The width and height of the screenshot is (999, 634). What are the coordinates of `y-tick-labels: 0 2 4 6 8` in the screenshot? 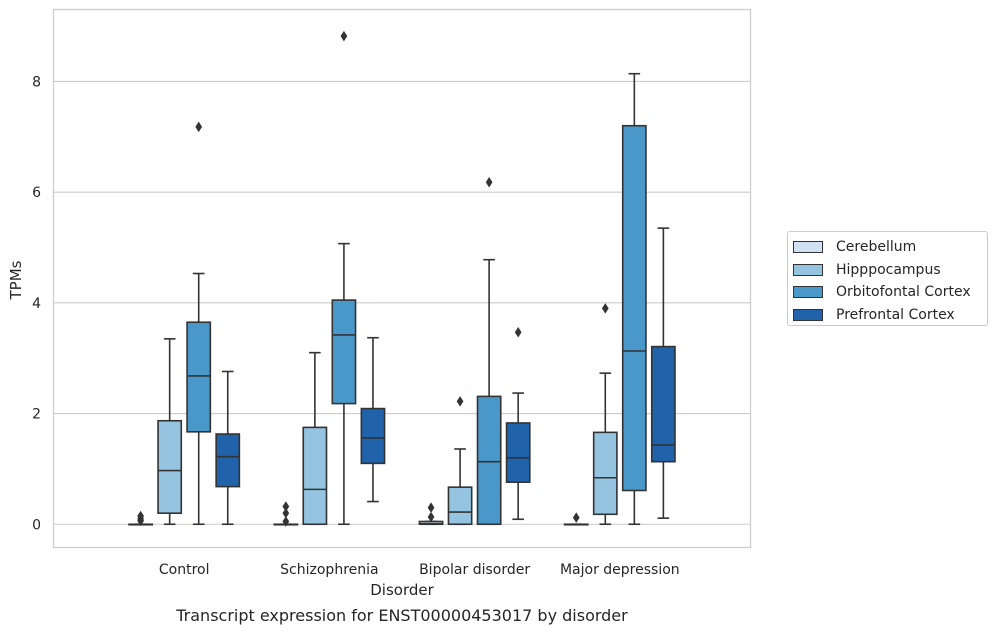 It's located at (36, 303).